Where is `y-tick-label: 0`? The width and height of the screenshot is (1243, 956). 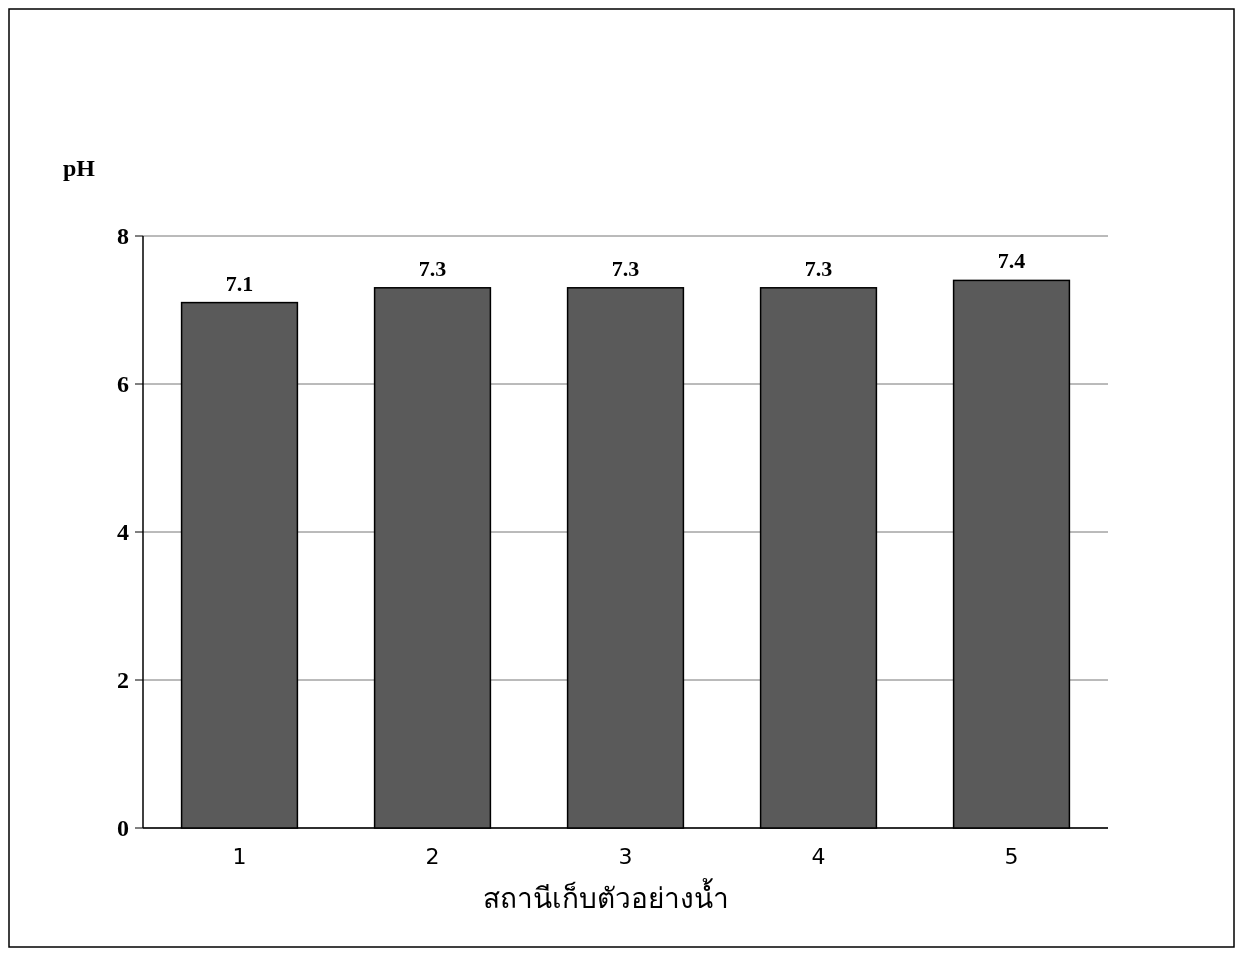
y-tick-label: 0 is located at coordinates (123, 828).